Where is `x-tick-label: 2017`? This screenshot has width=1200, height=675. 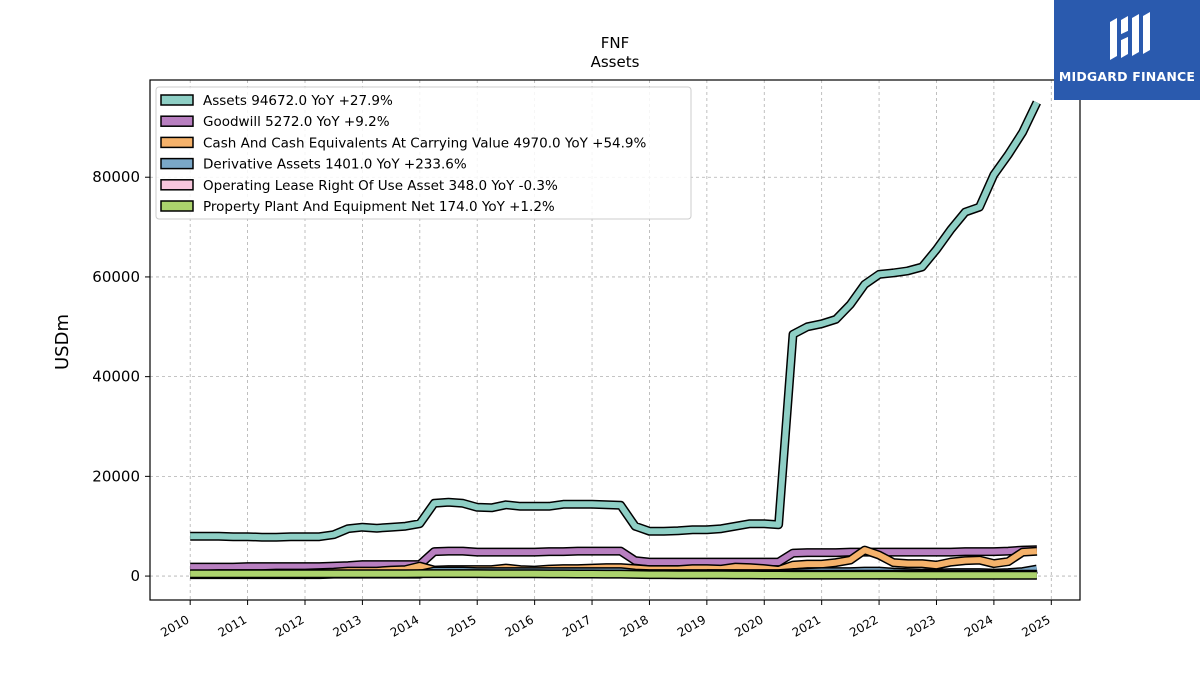 x-tick-label: 2017 is located at coordinates (576, 625).